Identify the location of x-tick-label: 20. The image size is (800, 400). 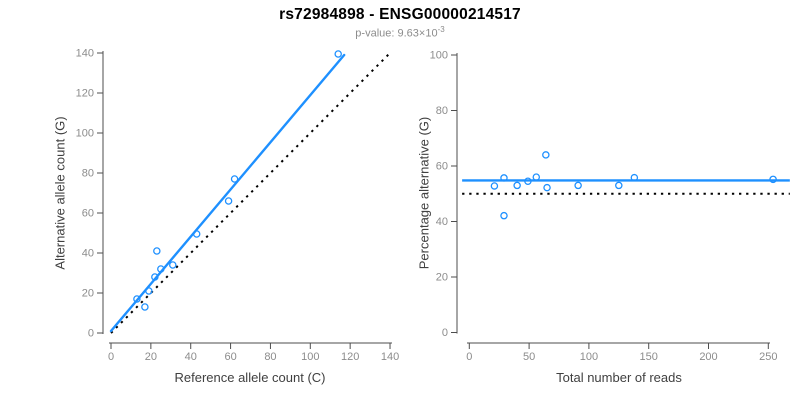
(151, 357).